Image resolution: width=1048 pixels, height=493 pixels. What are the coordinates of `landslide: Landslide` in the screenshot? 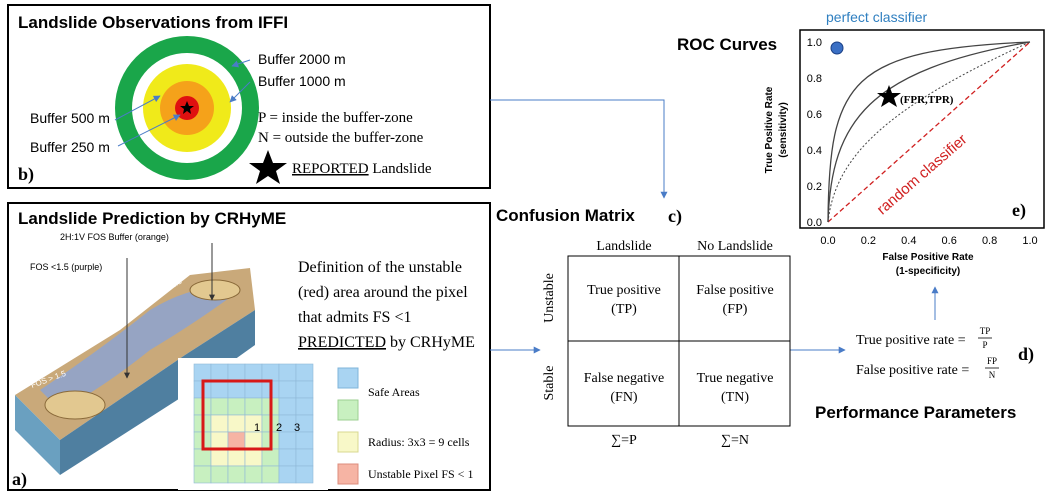 It's located at (401, 169).